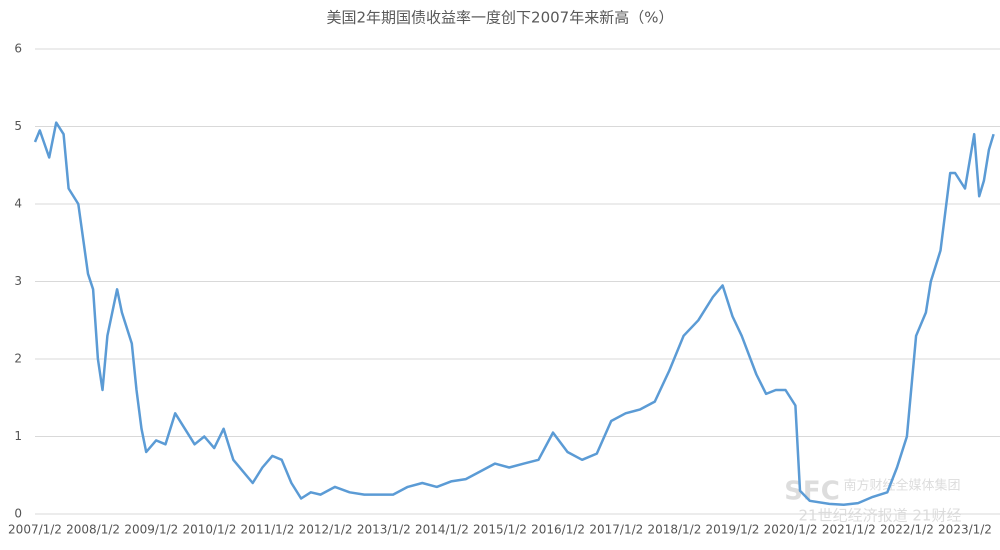 The image size is (1000, 550). I want to click on y-tick-label: 3, so click(18, 281).